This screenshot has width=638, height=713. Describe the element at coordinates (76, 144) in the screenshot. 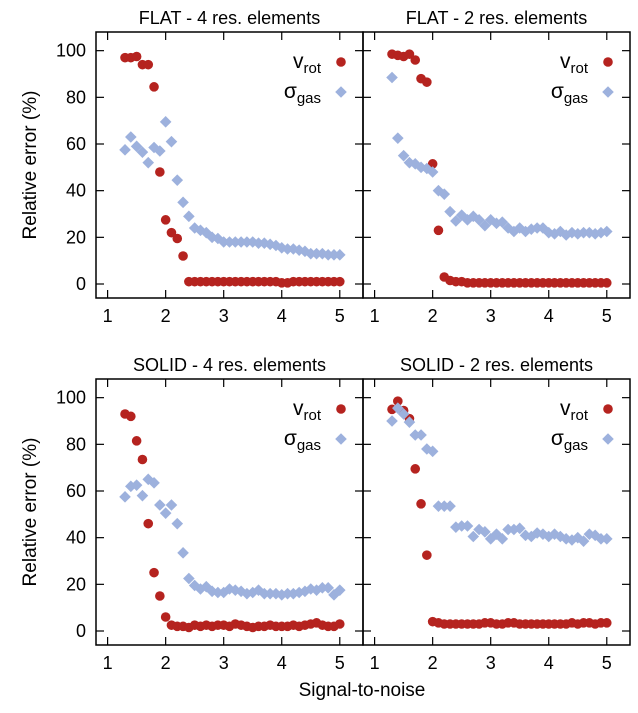

I see `y-tick-label: 60` at that location.